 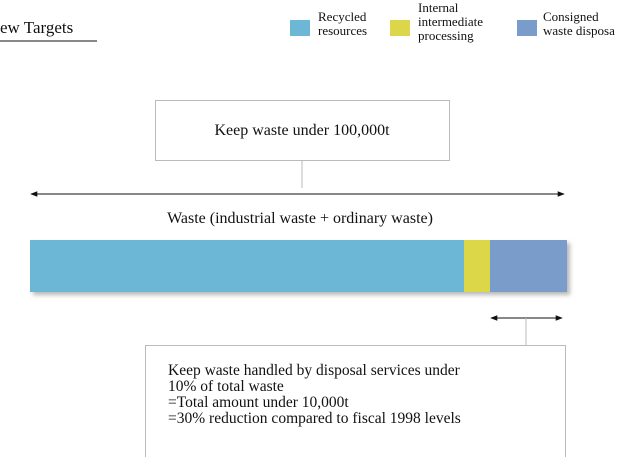 What do you see at coordinates (571, 16) in the screenshot?
I see `text-line: Consigned` at bounding box center [571, 16].